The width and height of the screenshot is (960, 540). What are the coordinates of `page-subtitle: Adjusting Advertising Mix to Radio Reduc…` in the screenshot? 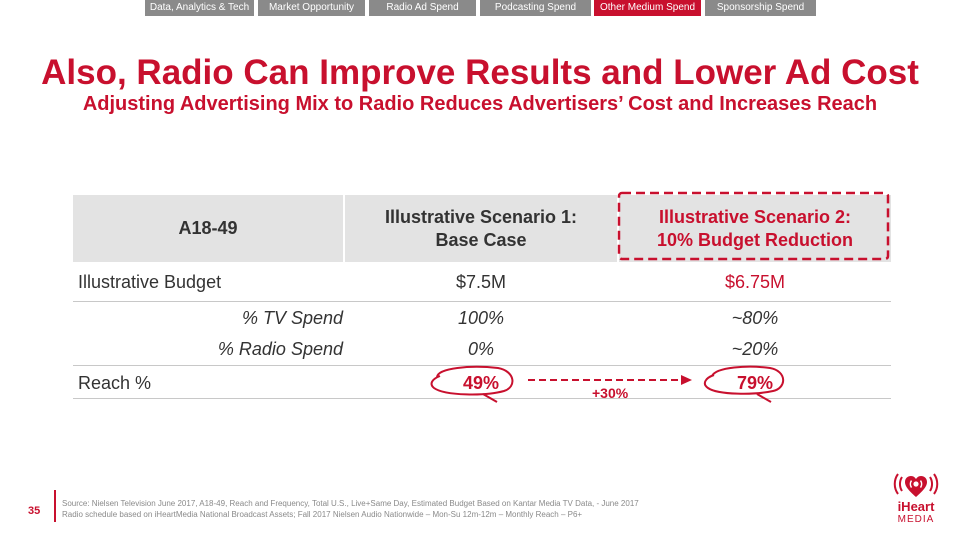 It's located at (480, 104).